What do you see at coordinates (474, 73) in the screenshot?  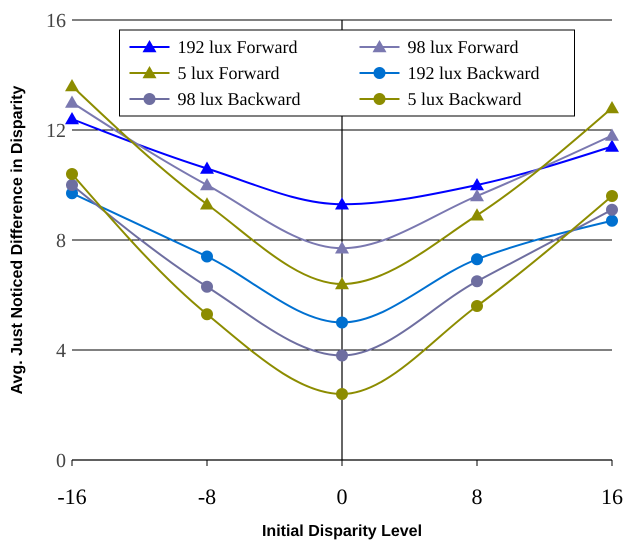 I see `legend-label: 192 lux Backward` at bounding box center [474, 73].